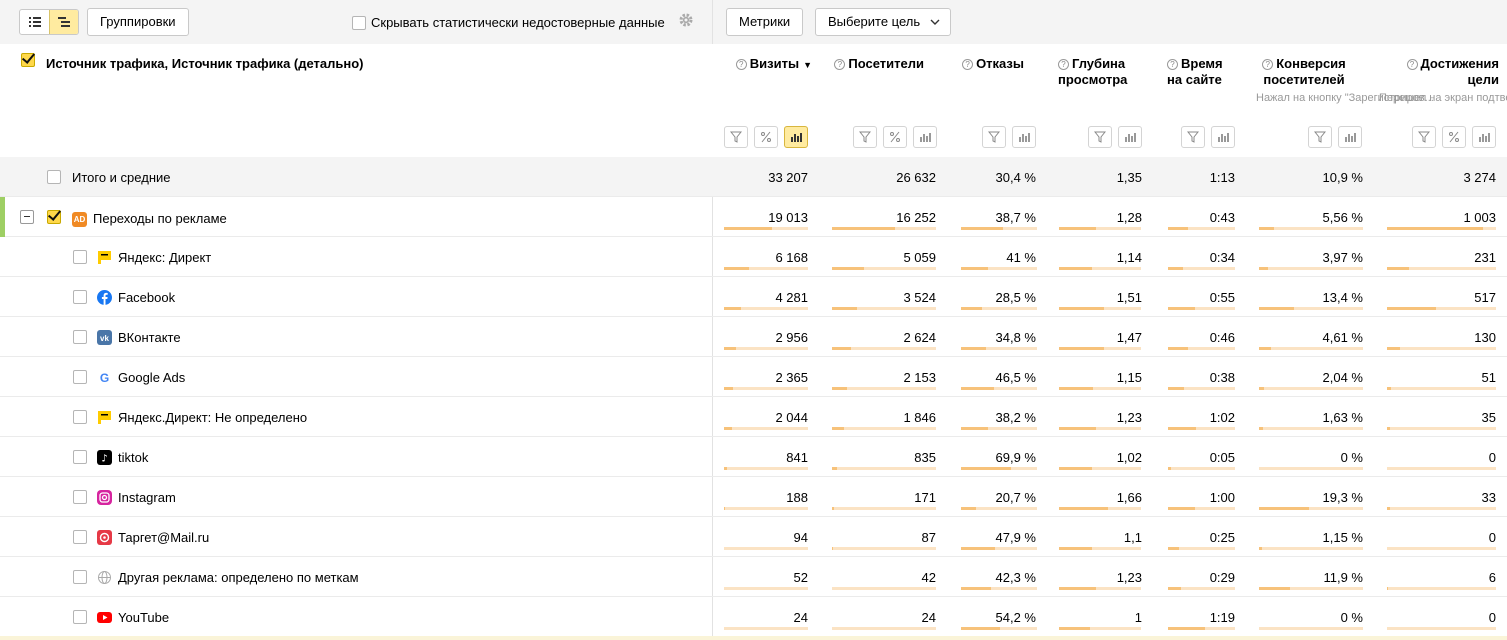 This screenshot has width=1507, height=640. What do you see at coordinates (138, 22) in the screenshot?
I see `groupings-button: Группировки` at bounding box center [138, 22].